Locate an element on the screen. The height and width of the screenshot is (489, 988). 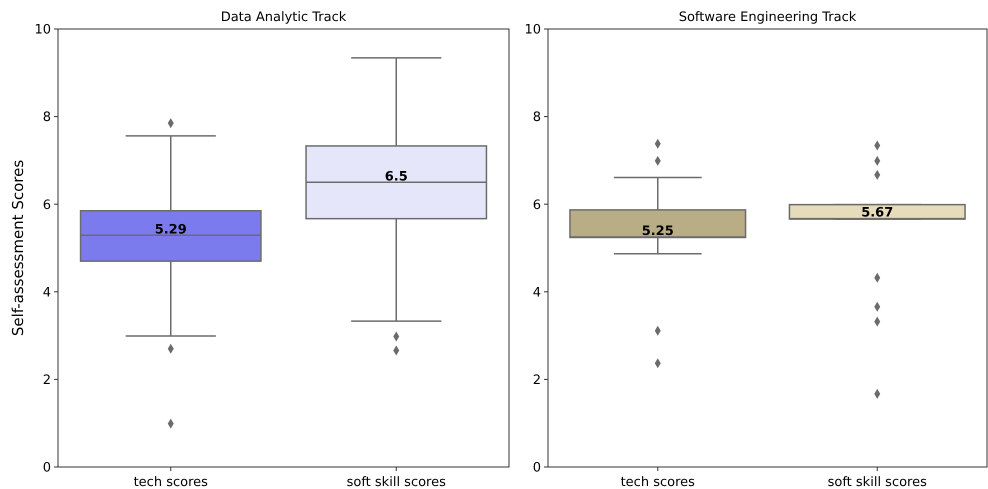
chart-title: Data Analytic Track is located at coordinates (283, 17).